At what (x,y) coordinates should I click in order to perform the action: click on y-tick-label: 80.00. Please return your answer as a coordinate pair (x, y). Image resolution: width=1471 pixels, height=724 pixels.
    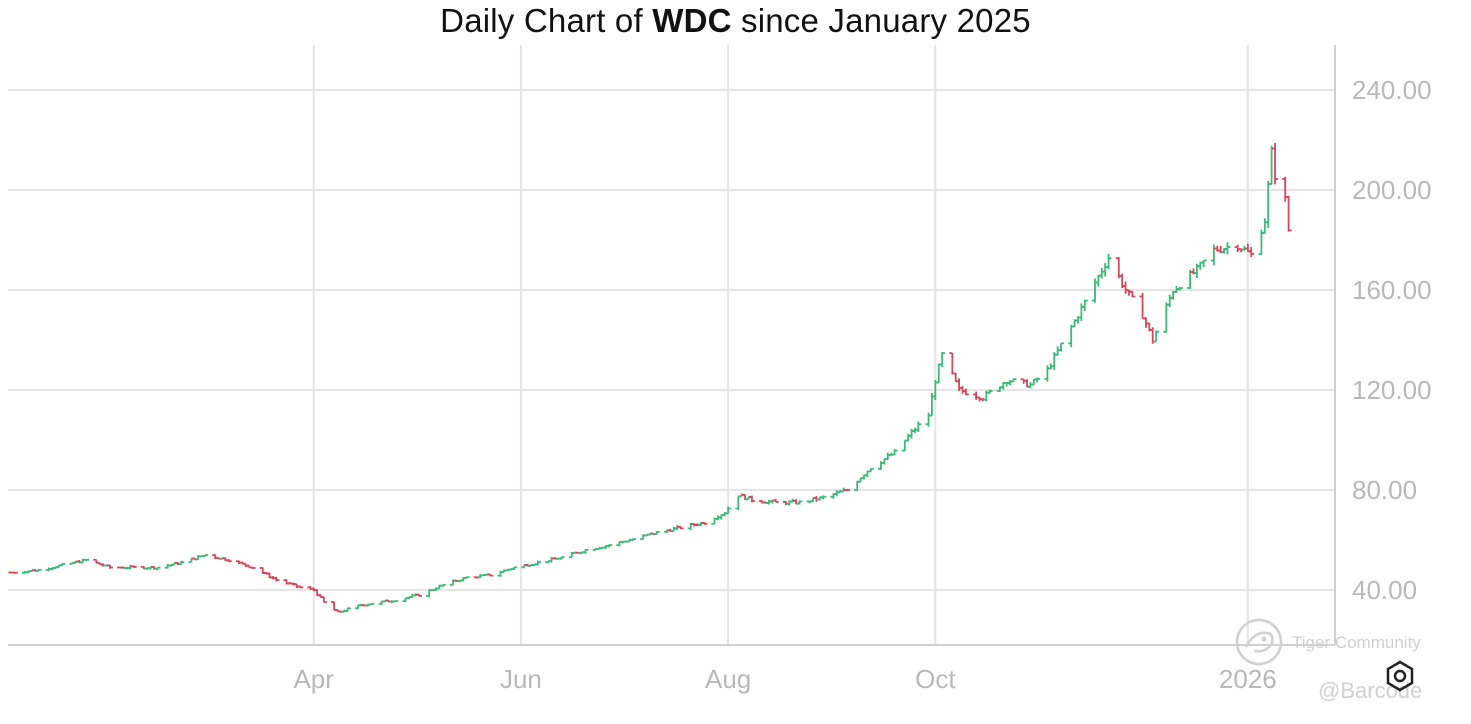
    Looking at the image, I should click on (1384, 490).